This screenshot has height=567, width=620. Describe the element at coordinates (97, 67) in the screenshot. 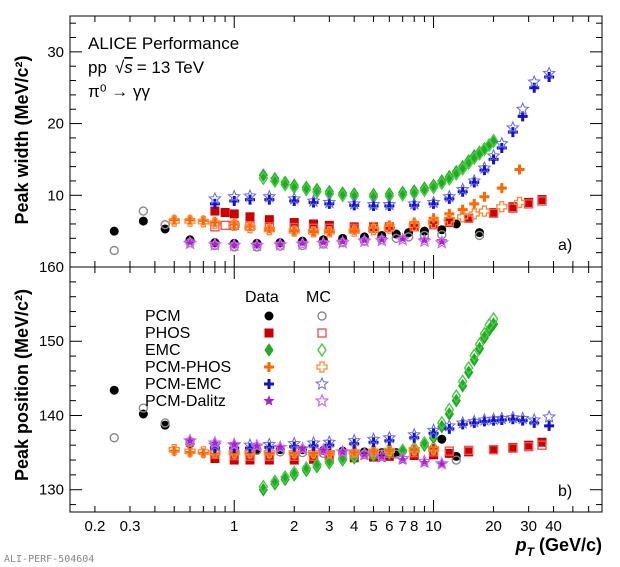

I see `system-prefix: pp` at that location.